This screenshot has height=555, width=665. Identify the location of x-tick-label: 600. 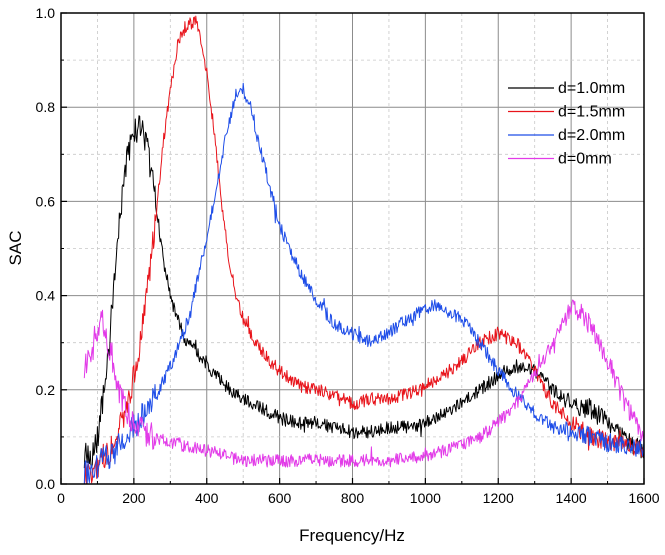
(280, 498).